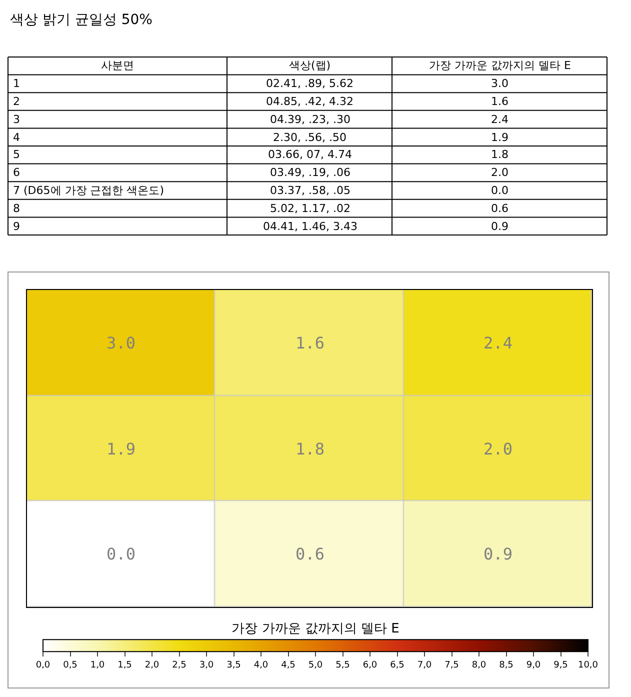  What do you see at coordinates (310, 154) in the screenshot?
I see `text: 03.66, 07, 4.74` at bounding box center [310, 154].